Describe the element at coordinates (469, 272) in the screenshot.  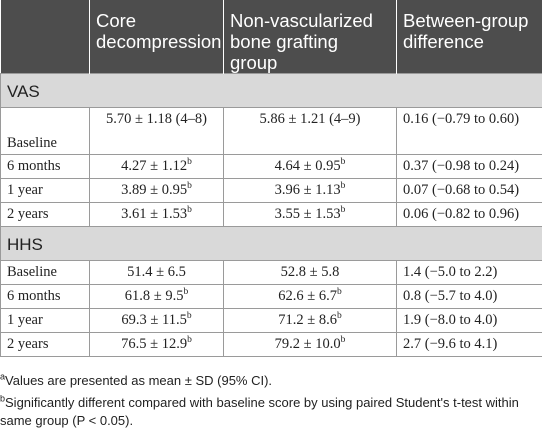
I see `cell-diff: 1.4 (−5.0 to 2.2)` at that location.